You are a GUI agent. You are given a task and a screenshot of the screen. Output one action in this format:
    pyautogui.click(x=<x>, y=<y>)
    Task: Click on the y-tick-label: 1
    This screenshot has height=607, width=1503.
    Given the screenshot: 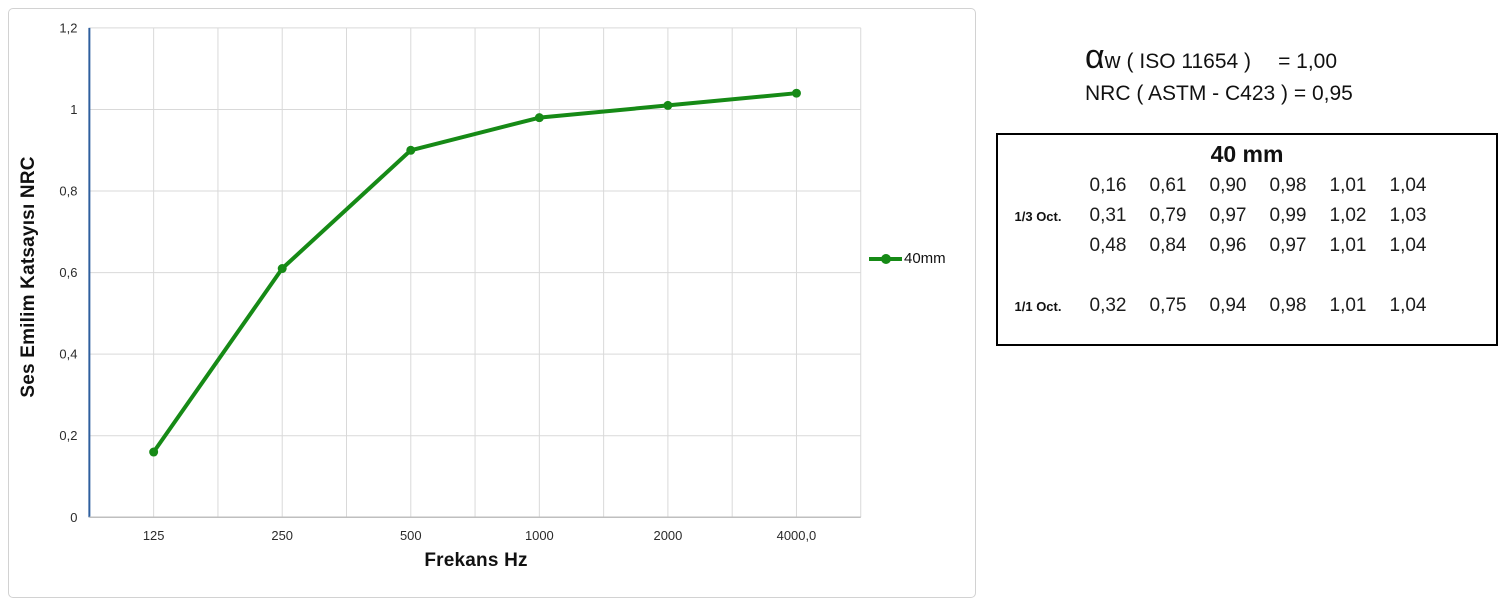 What is the action you would take?
    pyautogui.click(x=73, y=109)
    